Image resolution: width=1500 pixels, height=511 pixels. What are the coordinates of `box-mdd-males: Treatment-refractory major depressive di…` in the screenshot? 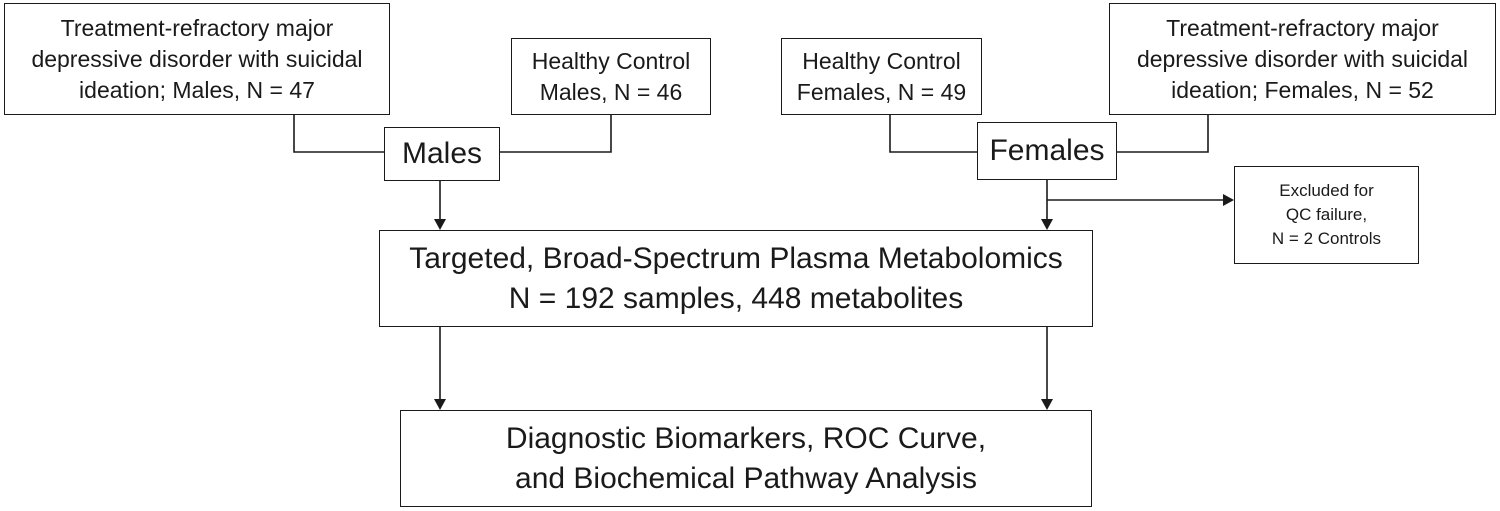 It's located at (197, 59).